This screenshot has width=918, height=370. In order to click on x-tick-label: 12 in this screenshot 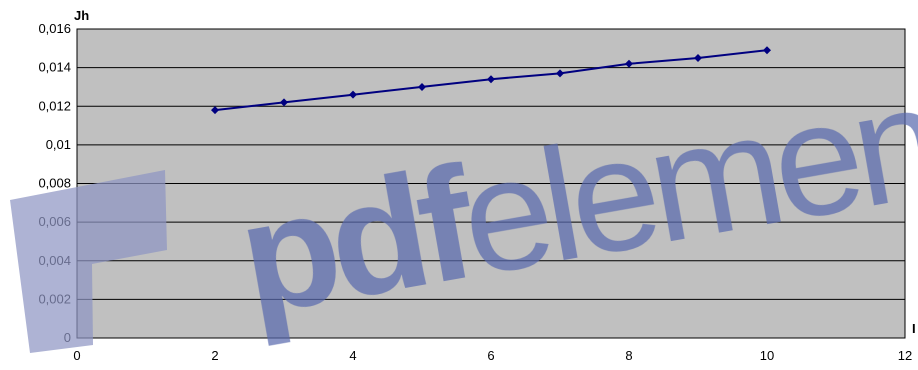, I will do `click(905, 355)`.